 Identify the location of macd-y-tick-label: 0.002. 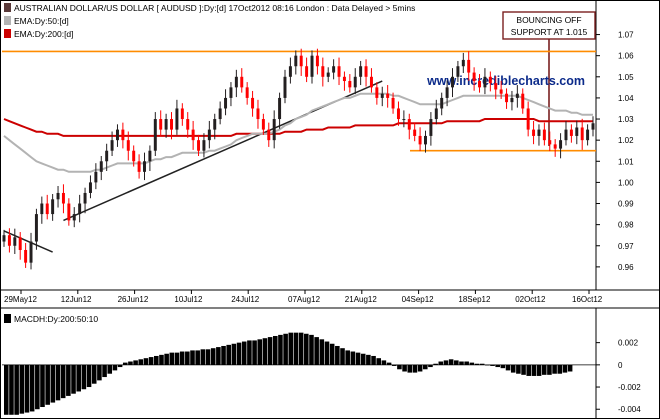
(628, 343).